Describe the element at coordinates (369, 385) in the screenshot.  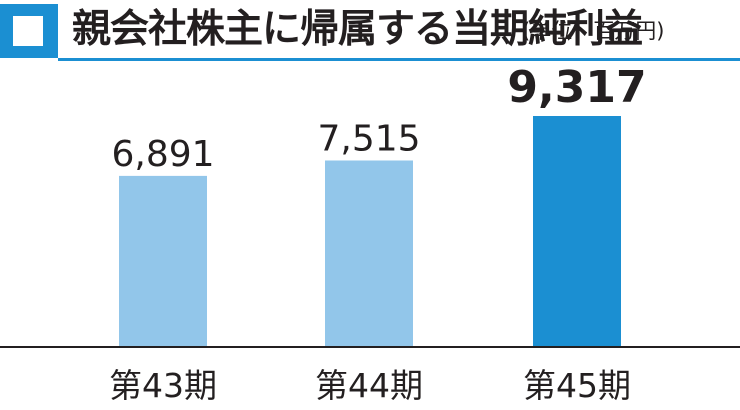
I see `category-label-2: 第44期` at that location.